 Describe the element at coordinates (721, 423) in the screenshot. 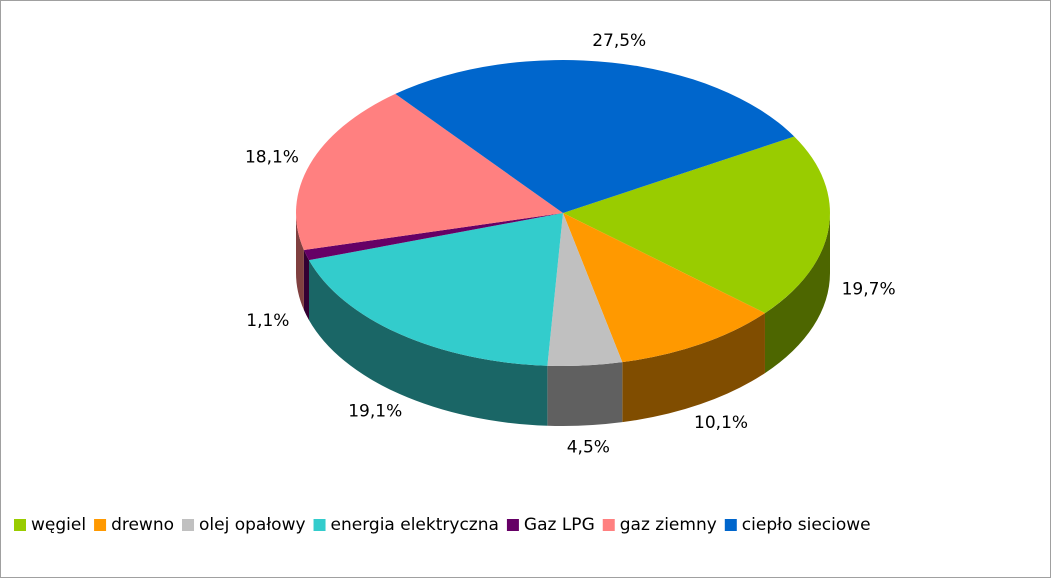

I see `data-label: 10,1%` at that location.